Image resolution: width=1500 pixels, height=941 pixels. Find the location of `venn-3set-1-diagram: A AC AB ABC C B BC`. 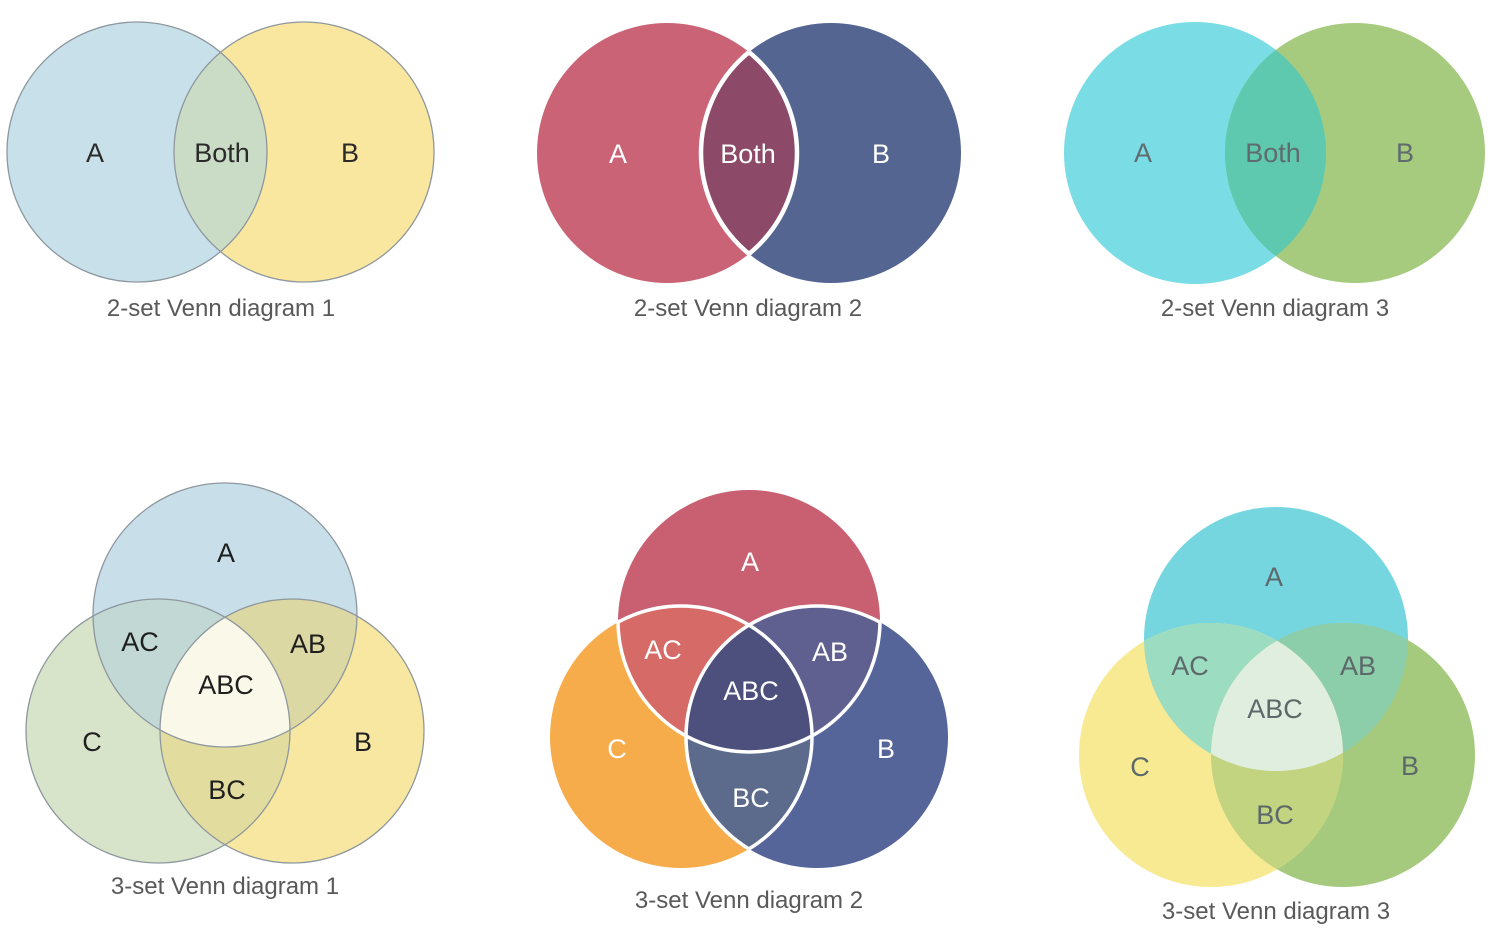

venn-3set-1-diagram: A AC AB ABC C B BC is located at coordinates (225, 673).